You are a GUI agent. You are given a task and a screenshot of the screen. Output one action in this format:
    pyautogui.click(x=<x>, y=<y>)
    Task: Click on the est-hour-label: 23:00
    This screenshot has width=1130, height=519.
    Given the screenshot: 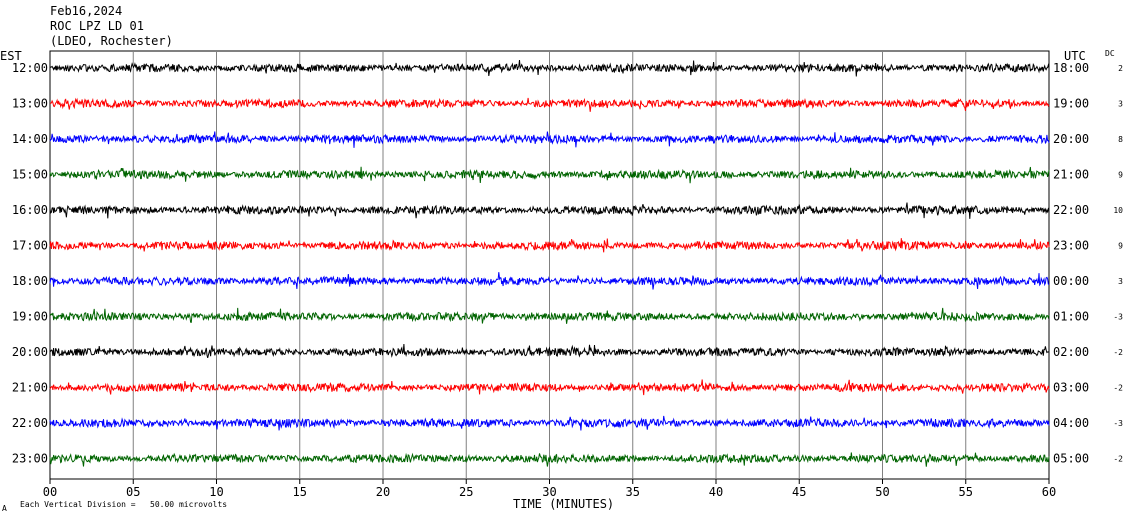 What is the action you would take?
    pyautogui.click(x=30, y=459)
    